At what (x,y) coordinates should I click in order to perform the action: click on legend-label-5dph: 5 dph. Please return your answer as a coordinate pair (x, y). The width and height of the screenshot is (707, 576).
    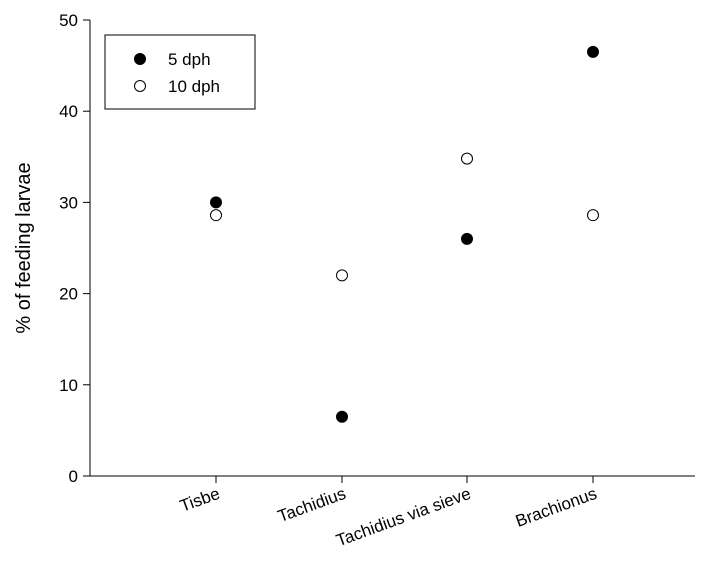
    Looking at the image, I should click on (189, 59).